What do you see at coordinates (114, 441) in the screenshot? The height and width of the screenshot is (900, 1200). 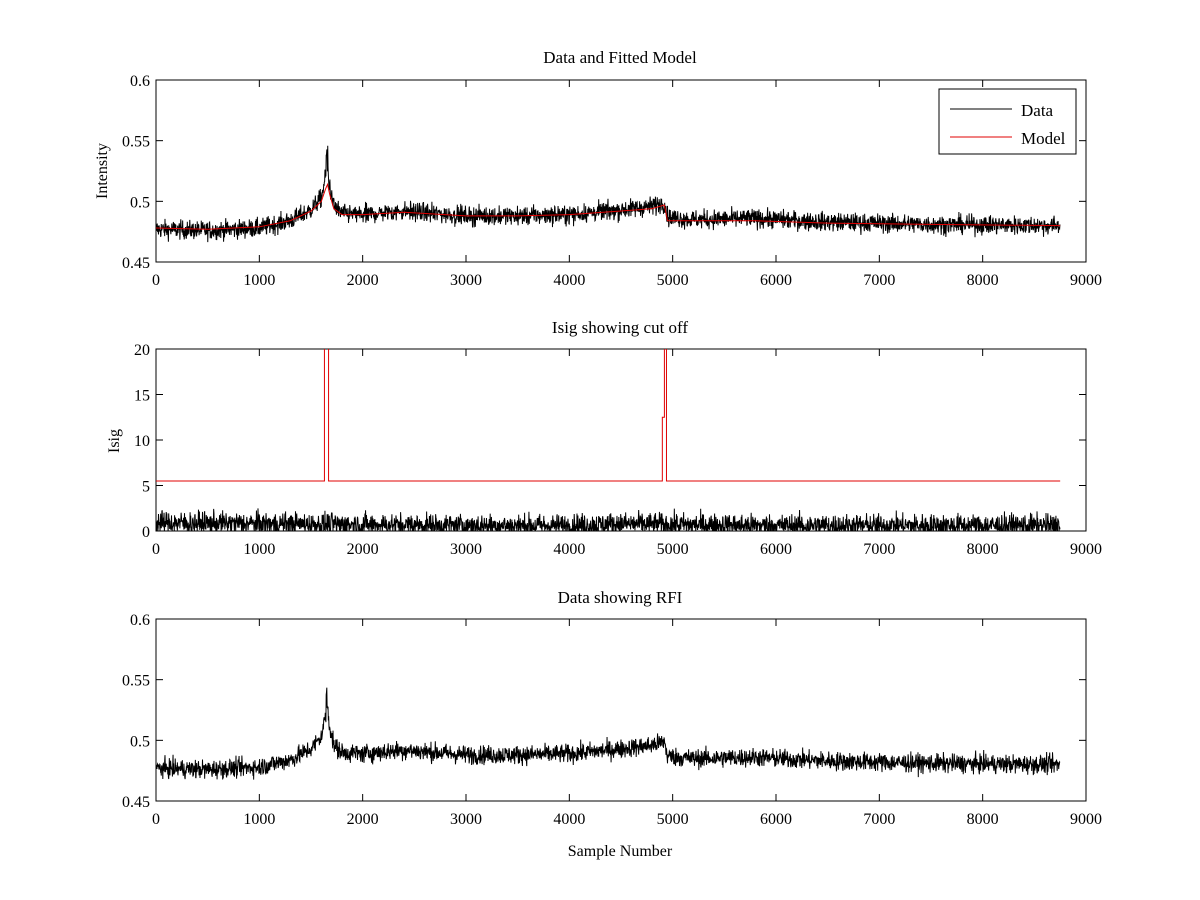 I see `y-axis-label: Isig` at bounding box center [114, 441].